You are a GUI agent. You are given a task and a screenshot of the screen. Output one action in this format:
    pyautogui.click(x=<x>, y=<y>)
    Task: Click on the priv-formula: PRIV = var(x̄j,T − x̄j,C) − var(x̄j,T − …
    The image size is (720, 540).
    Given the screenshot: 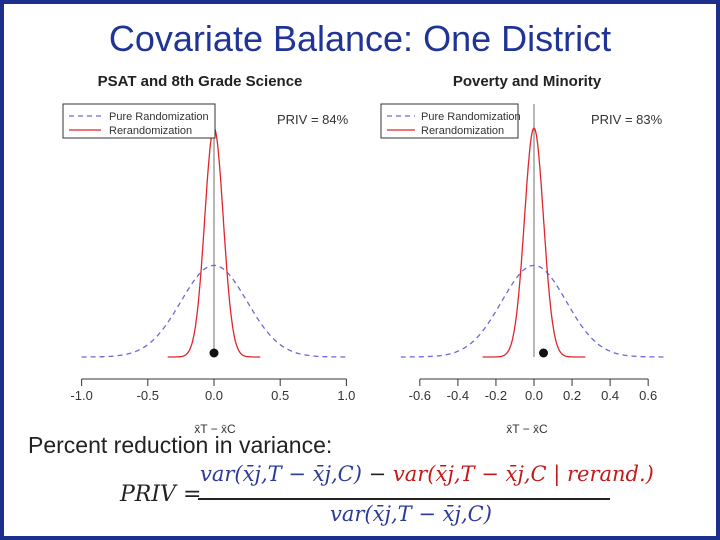 What is the action you would take?
    pyautogui.click(x=387, y=497)
    